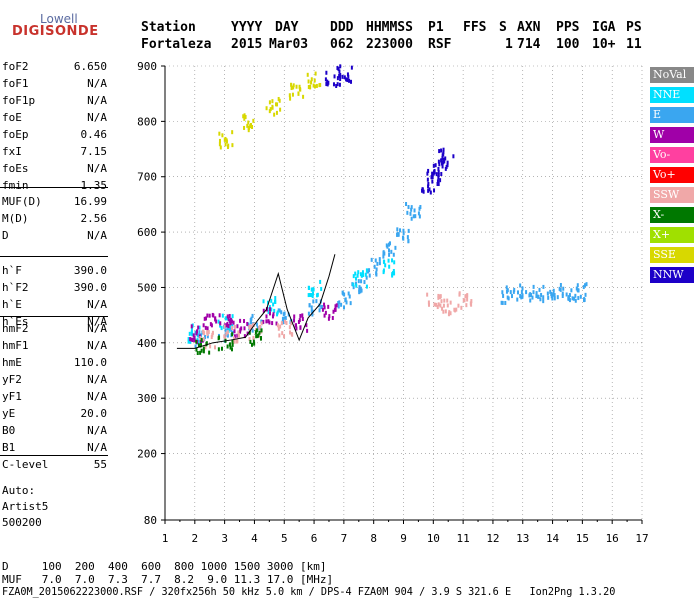  What do you see at coordinates (389, 27) in the screenshot?
I see `header-label: HHMMSS` at bounding box center [389, 27].